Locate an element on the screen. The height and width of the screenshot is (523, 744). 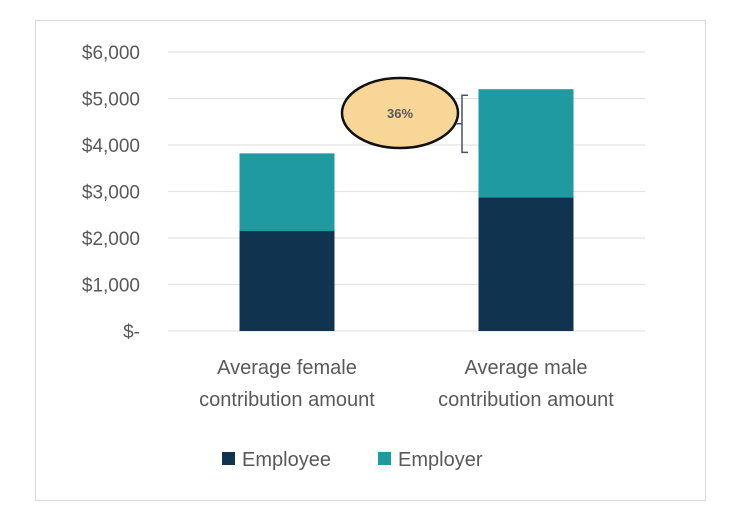
annotation-label: 36% is located at coordinates (400, 113).